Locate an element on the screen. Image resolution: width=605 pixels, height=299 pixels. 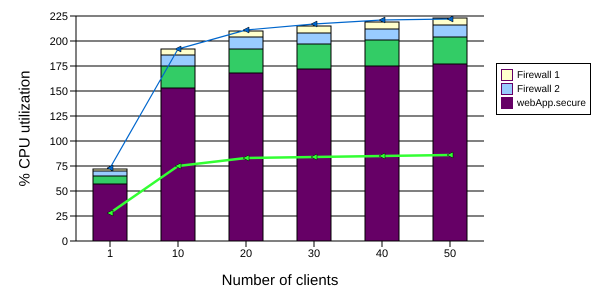
y-tick-label: 150 is located at coordinates (59, 92).